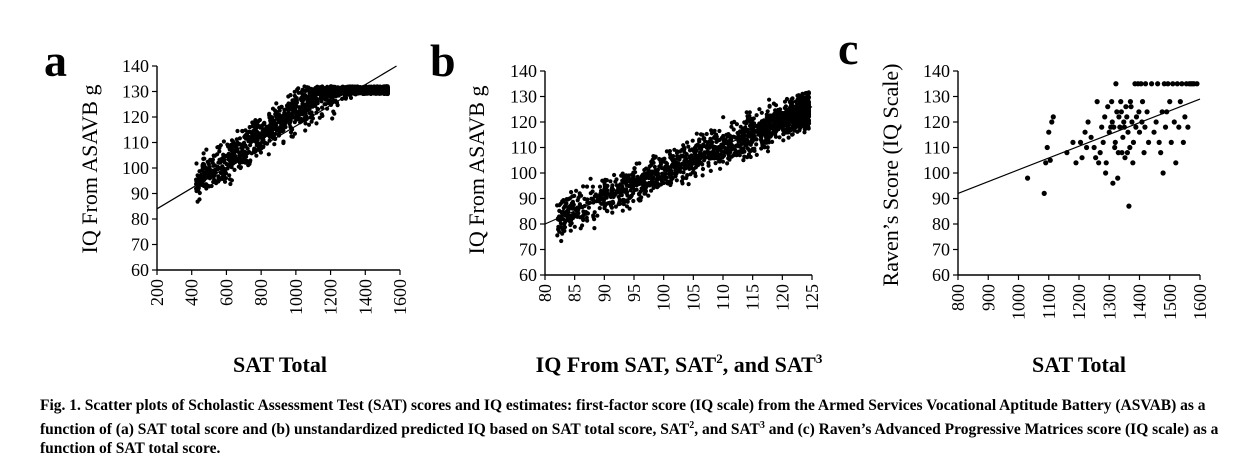 This screenshot has width=1239, height=468. I want to click on panel-b-fit-line, so click(678, 165).